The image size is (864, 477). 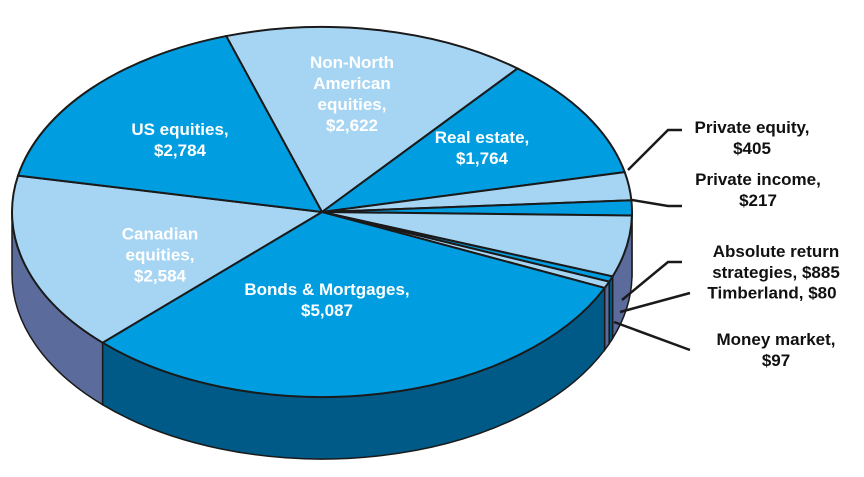 I want to click on slice-name: Private income,, so click(x=758, y=179).